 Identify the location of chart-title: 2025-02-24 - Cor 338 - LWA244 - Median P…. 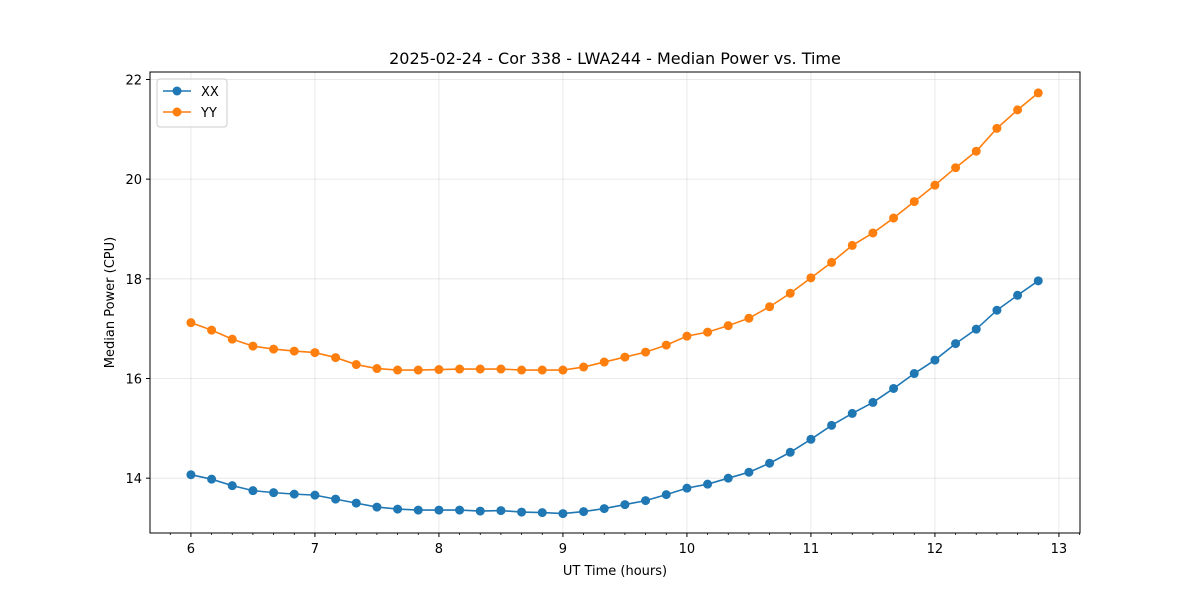
(615, 58).